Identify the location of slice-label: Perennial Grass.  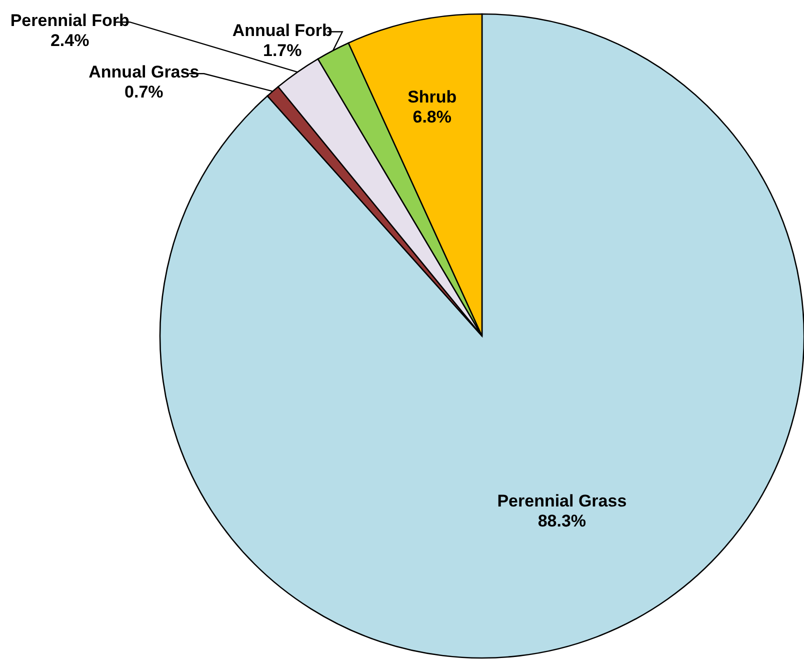
(562, 500).